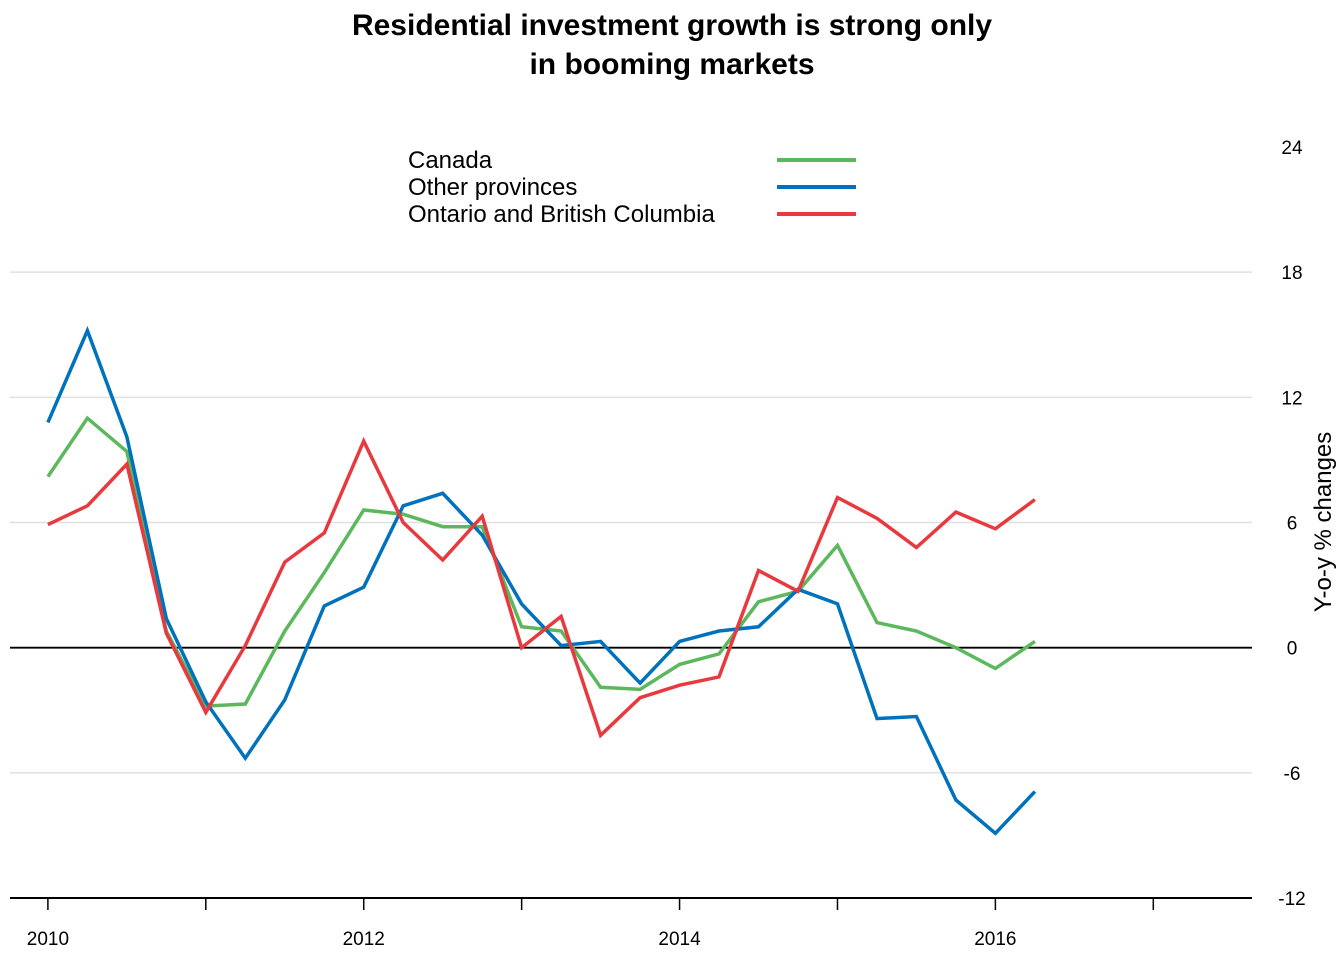 This screenshot has height=960, width=1344. I want to click on x-tick-label-2012: 2012, so click(364, 939).